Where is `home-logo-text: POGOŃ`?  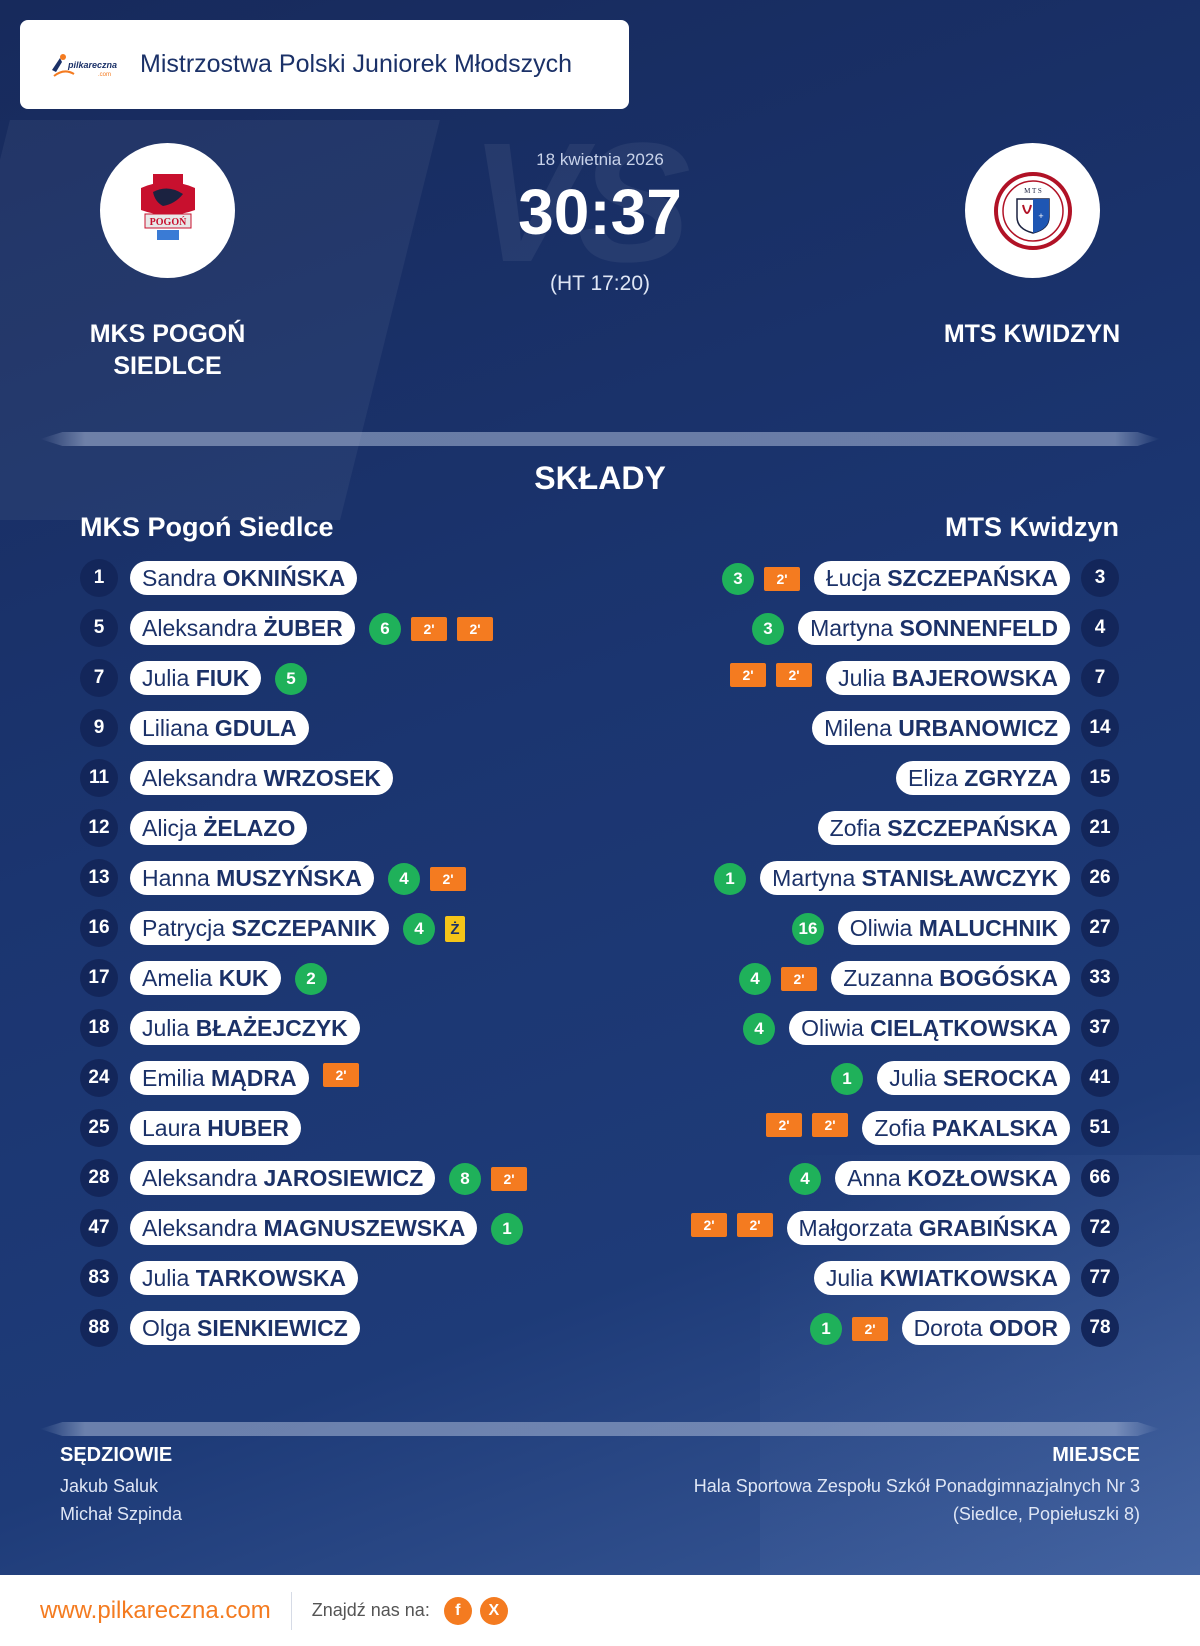
home-logo-text: POGOŃ is located at coordinates (167, 222).